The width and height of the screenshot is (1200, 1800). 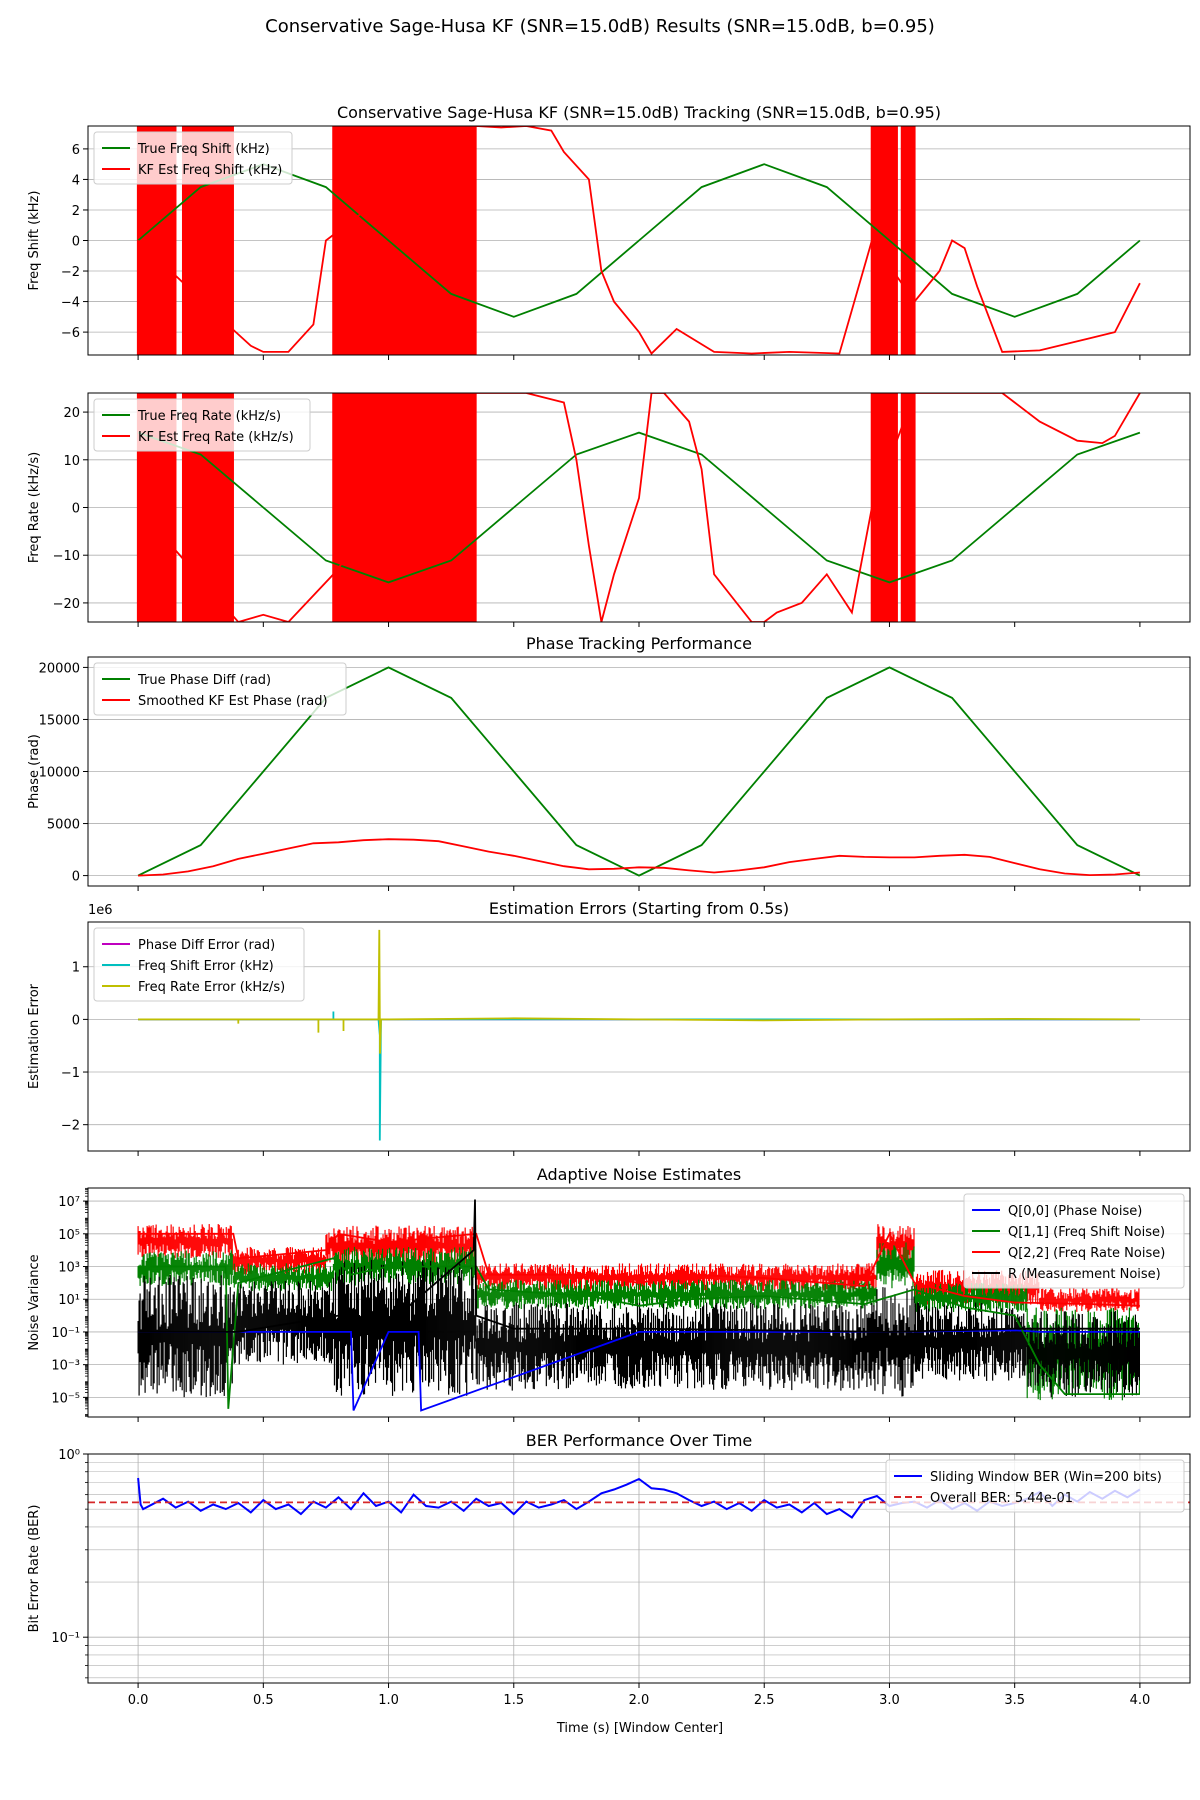 What do you see at coordinates (69, 1202) in the screenshot?
I see `y-tick-label: 10⁷` at bounding box center [69, 1202].